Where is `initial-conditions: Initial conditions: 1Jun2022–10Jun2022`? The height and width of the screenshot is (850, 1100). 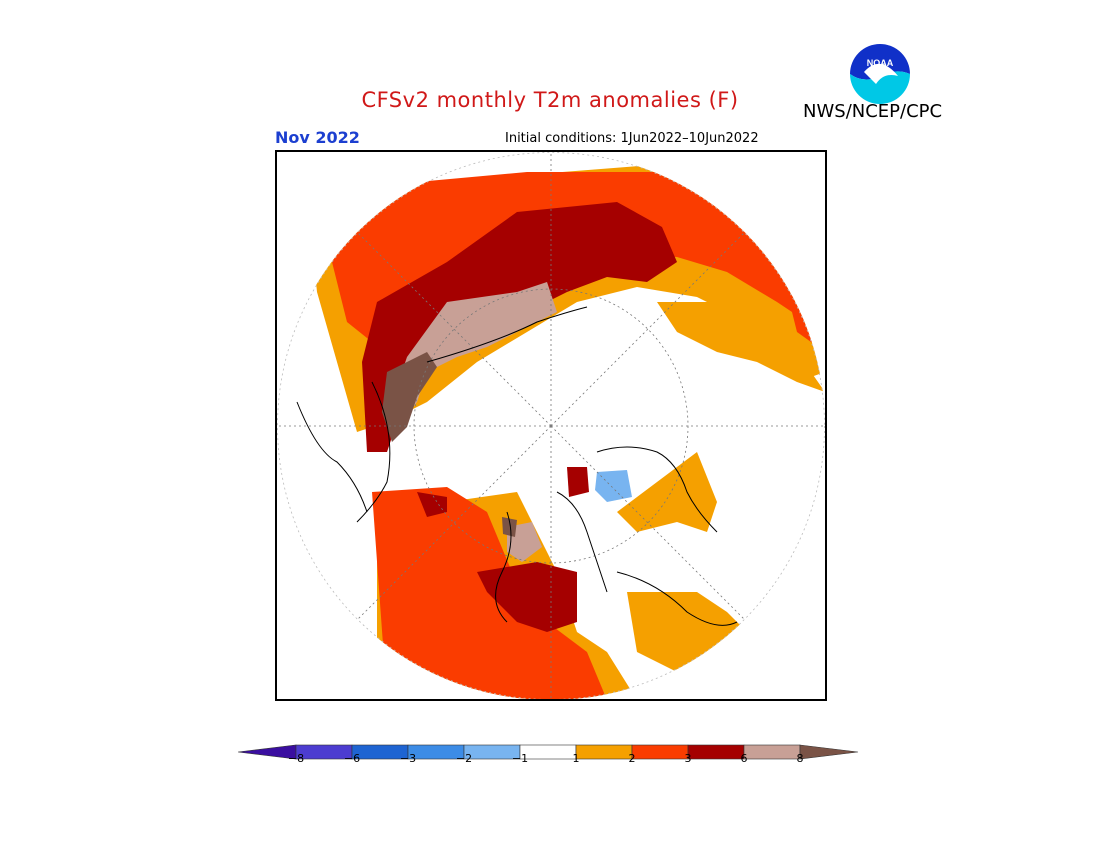 initial-conditions: Initial conditions: 1Jun2022–10Jun2022 is located at coordinates (632, 138).